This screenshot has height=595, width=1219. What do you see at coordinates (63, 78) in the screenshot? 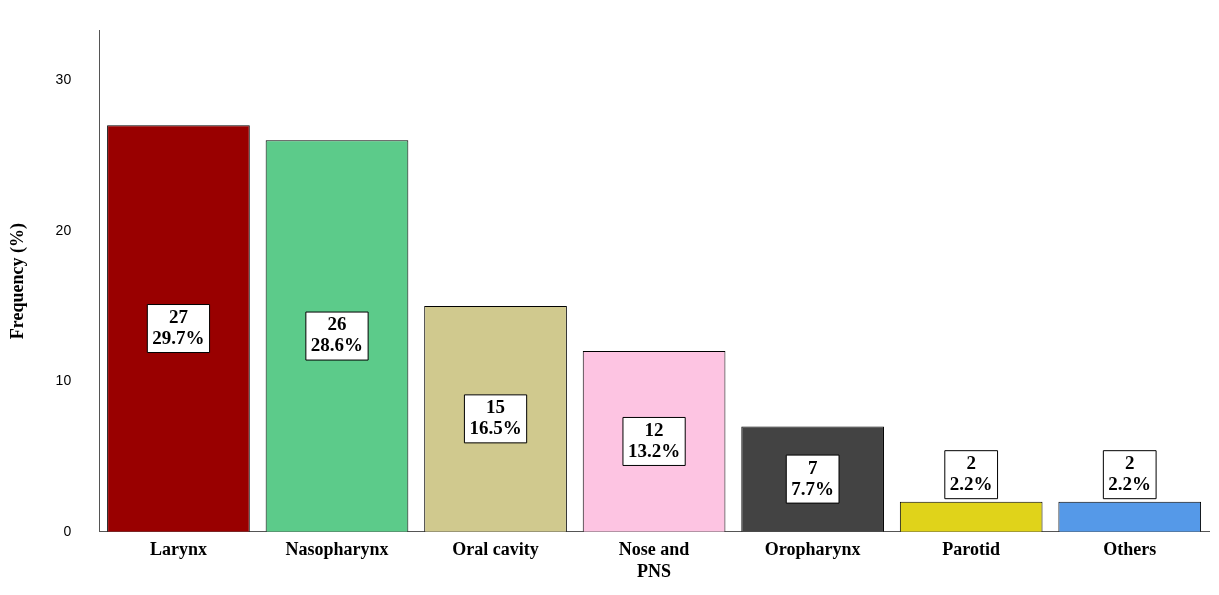
I see `y-tick-label: 30` at bounding box center [63, 78].